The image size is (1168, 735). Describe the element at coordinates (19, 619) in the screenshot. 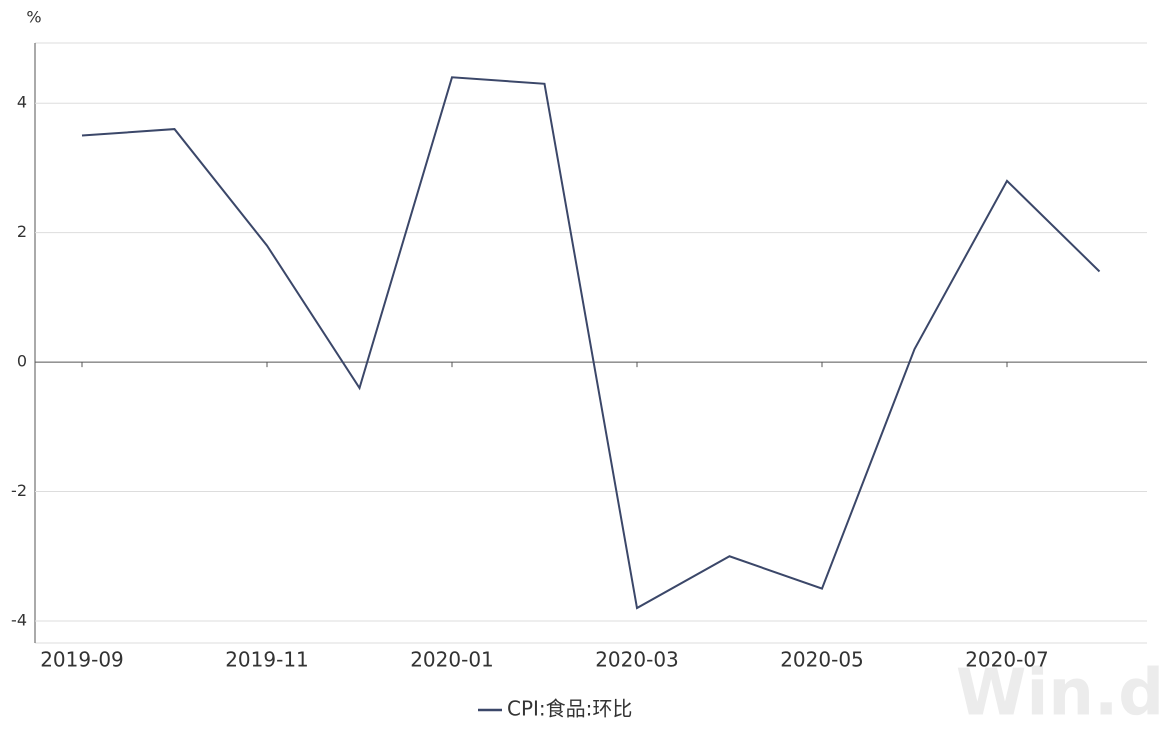

I see `y-tick-label: -4` at that location.